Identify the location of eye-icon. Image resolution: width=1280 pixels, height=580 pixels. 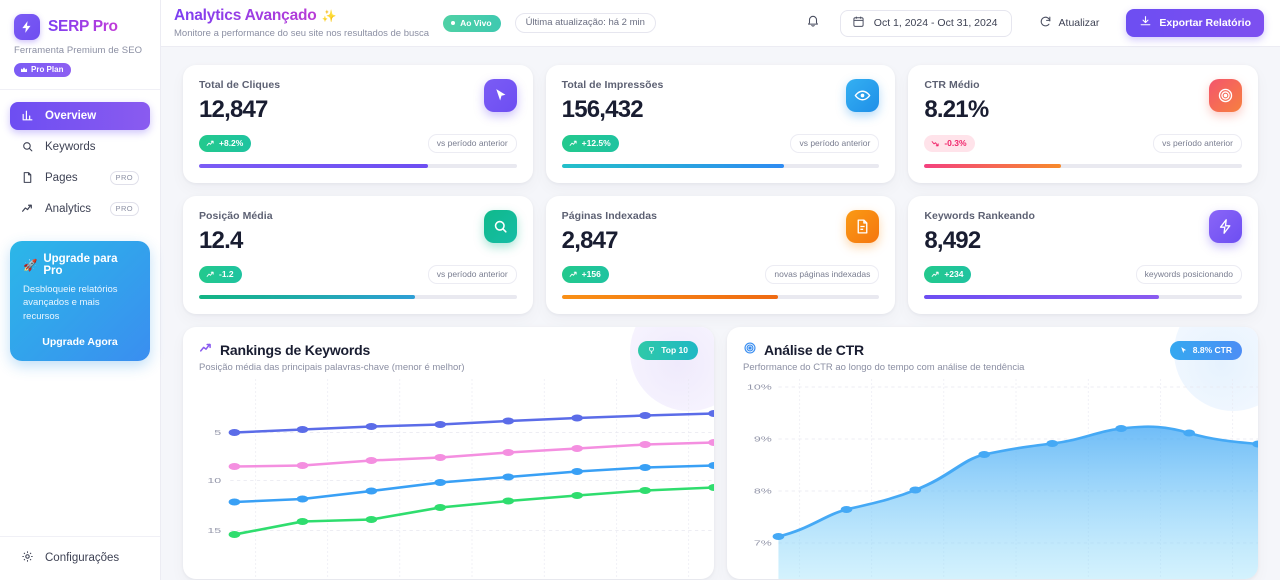
(863, 95).